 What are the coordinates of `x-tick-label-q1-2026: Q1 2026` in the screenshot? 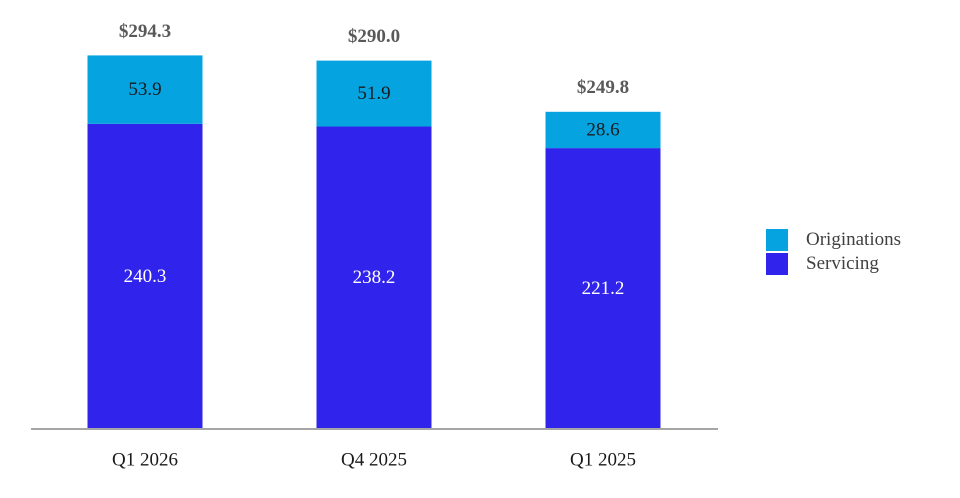 It's located at (145, 459).